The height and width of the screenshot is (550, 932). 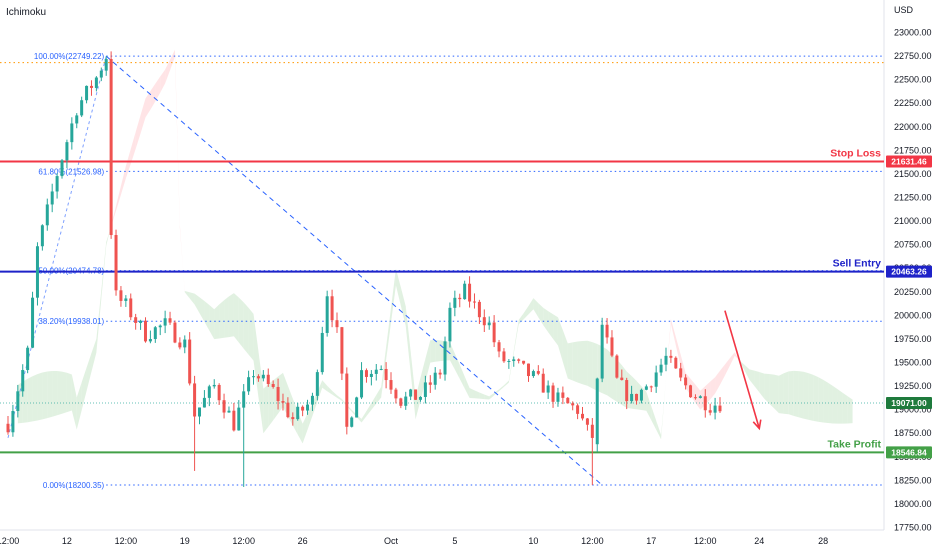 I want to click on y-tick-label: 18000.00, so click(x=913, y=504).